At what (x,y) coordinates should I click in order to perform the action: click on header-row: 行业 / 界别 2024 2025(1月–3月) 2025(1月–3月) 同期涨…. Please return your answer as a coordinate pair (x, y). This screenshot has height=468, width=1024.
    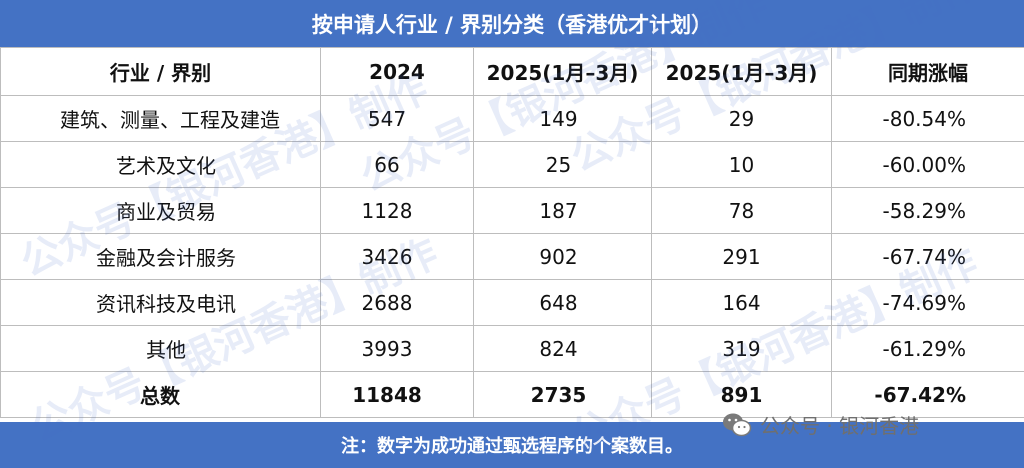
    Looking at the image, I should click on (512, 71).